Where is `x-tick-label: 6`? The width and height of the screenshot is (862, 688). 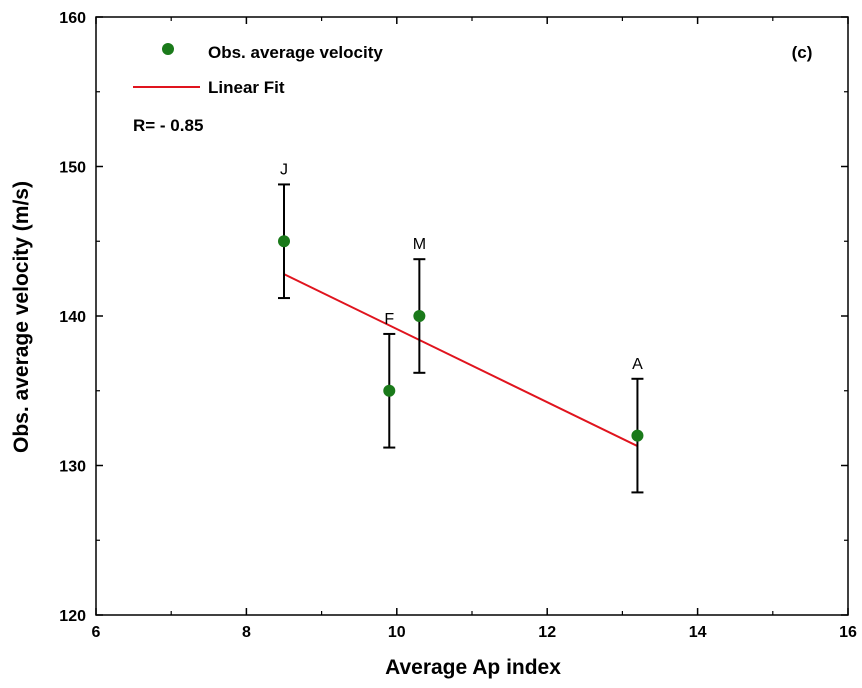 x-tick-label: 6 is located at coordinates (96, 632).